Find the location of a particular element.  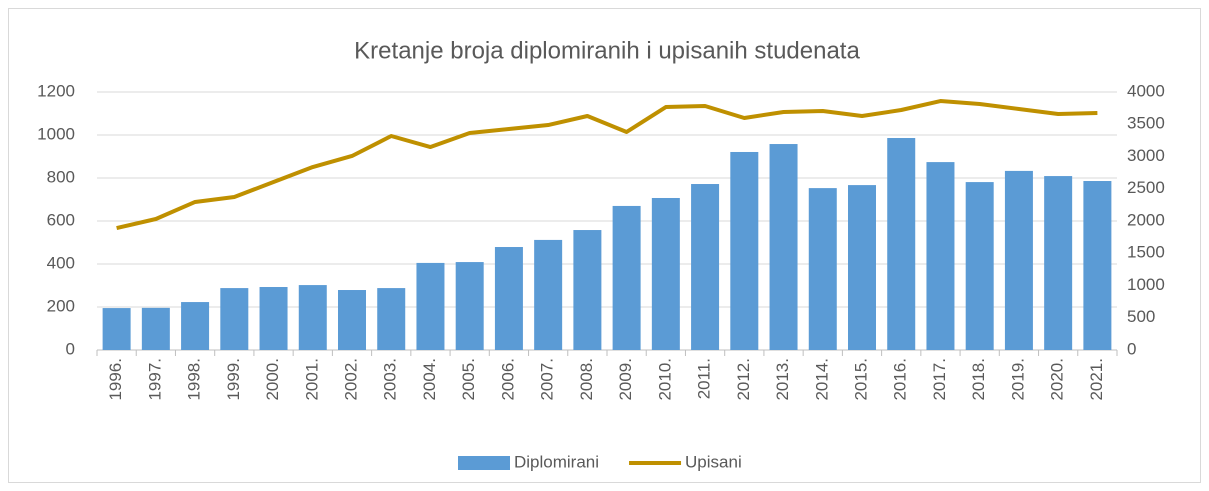

y-tick-label: 400 is located at coordinates (61, 262).